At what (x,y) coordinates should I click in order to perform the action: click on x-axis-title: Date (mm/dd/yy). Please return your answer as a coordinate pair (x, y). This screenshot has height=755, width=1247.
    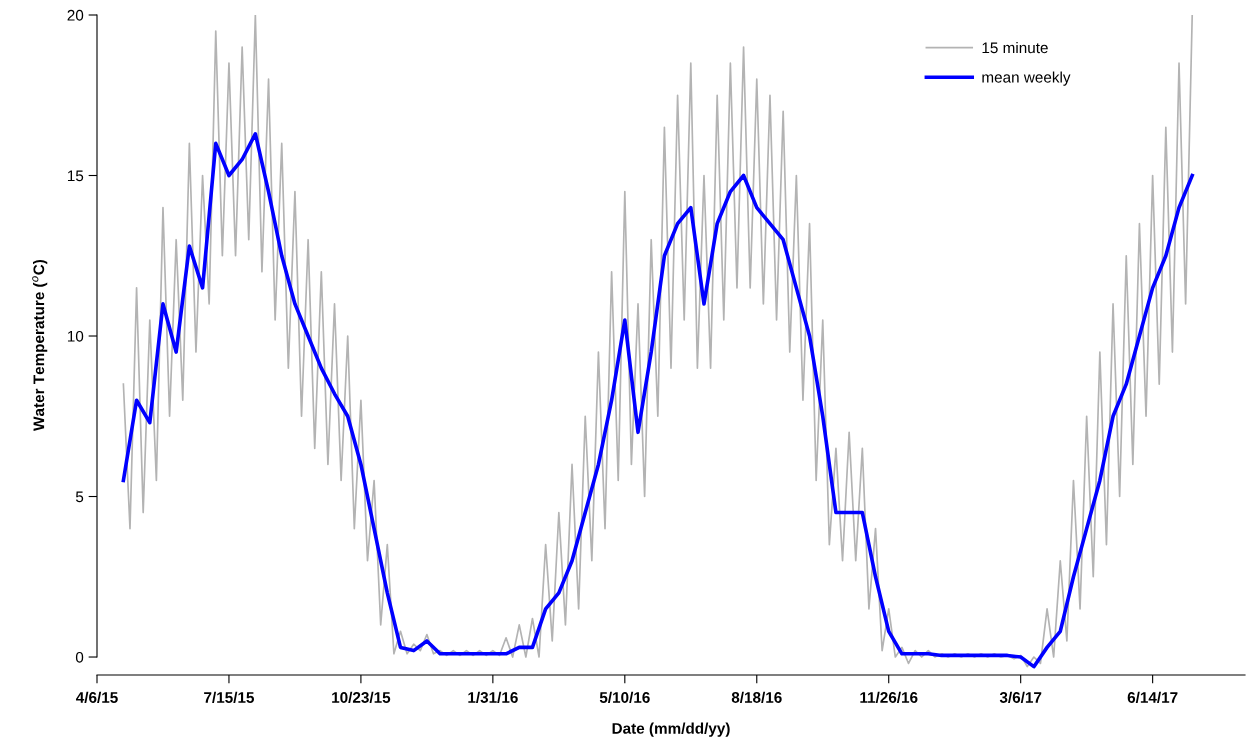
    Looking at the image, I should click on (671, 729).